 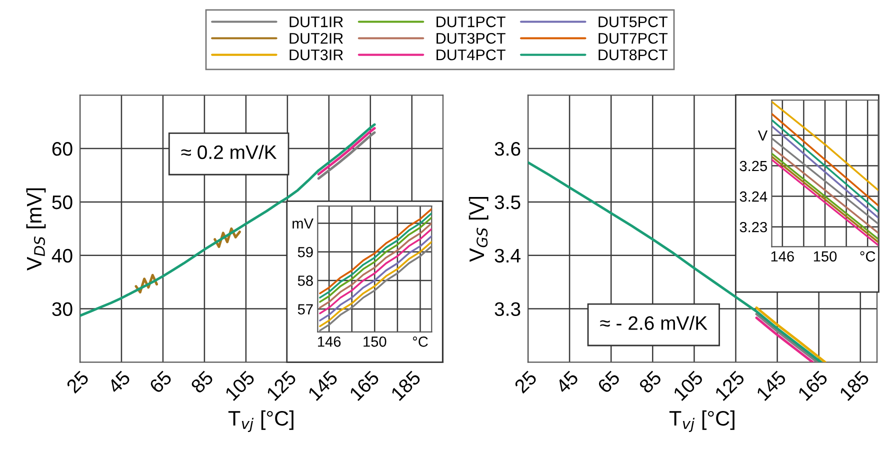 What do you see at coordinates (316, 54) in the screenshot?
I see `legend-label: DUT3IR` at bounding box center [316, 54].